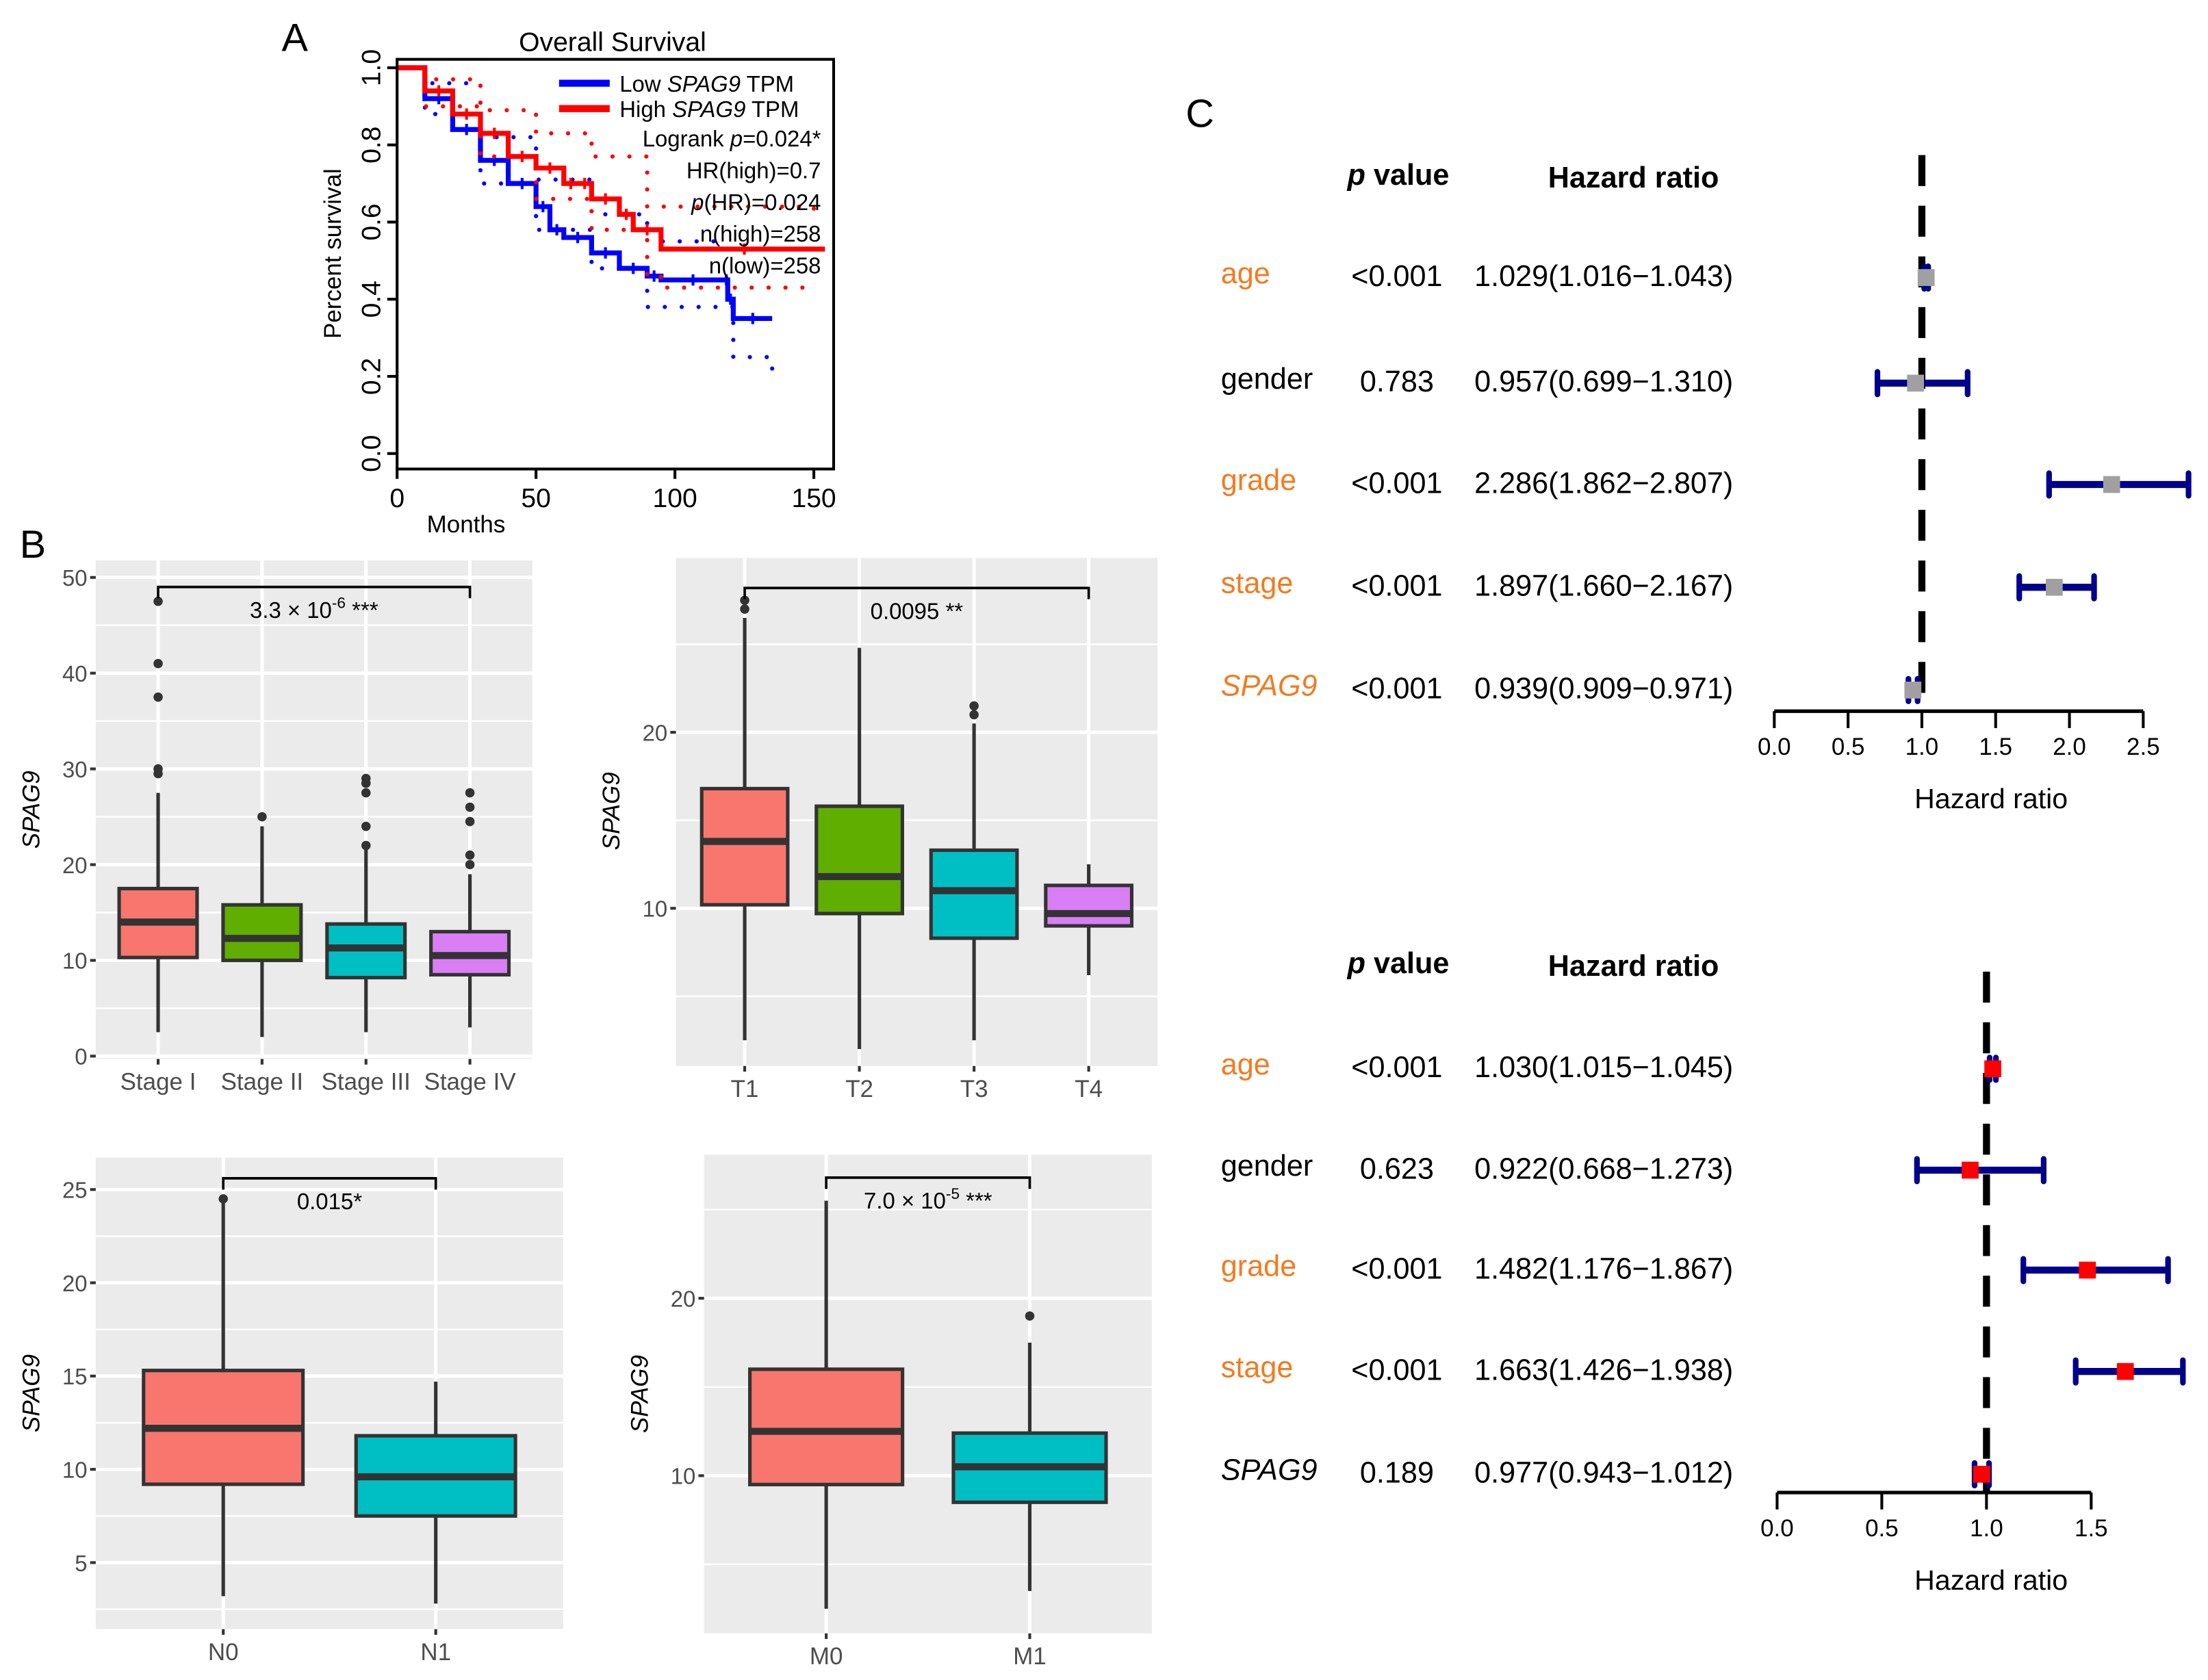 The height and width of the screenshot is (1680, 2208). I want to click on x-tick-label: M0, so click(826, 1656).